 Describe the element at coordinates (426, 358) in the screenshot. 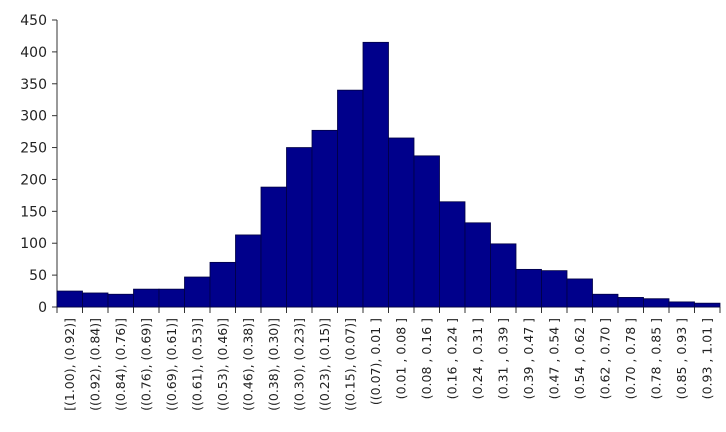

I see `x-tick-label: (0.08 , 0.16 ]` at that location.